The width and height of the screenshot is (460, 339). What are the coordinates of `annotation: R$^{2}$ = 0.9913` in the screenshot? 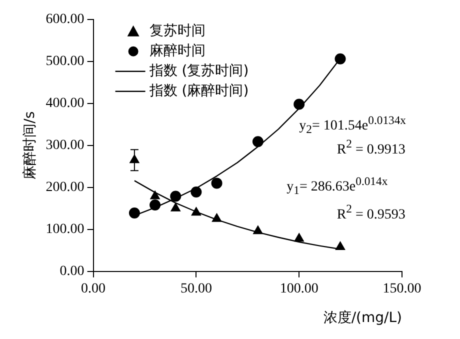 It's located at (371, 148).